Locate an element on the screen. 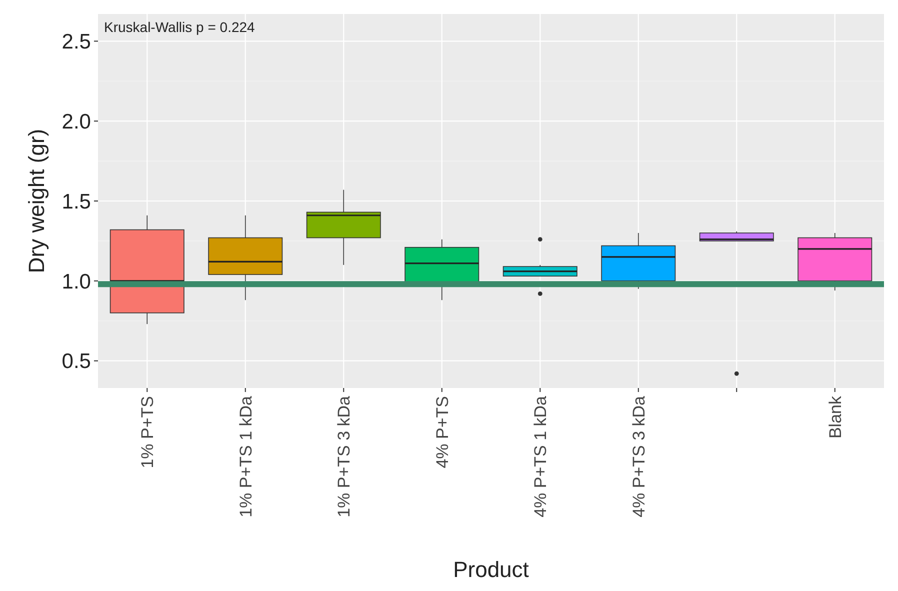 Image resolution: width=898 pixels, height=591 pixels. x-tick-label: 1% P+TS 1 kDa is located at coordinates (246, 456).